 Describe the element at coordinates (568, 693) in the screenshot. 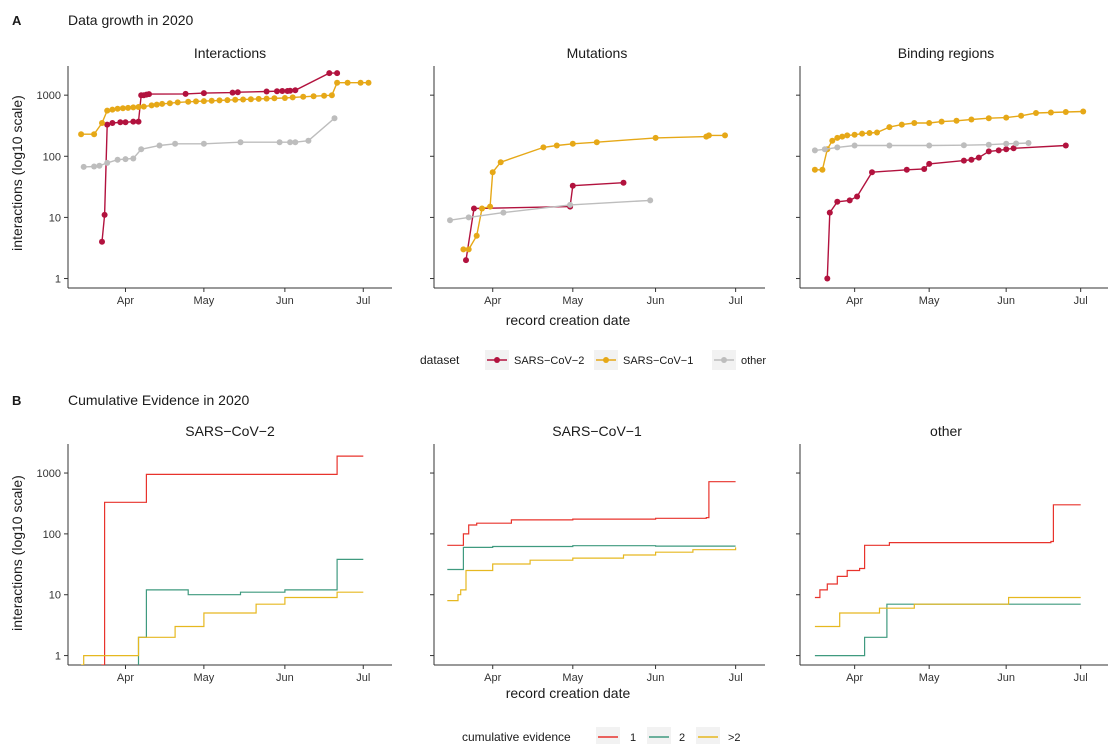

I see `x-axis-label-b: record creation date` at that location.